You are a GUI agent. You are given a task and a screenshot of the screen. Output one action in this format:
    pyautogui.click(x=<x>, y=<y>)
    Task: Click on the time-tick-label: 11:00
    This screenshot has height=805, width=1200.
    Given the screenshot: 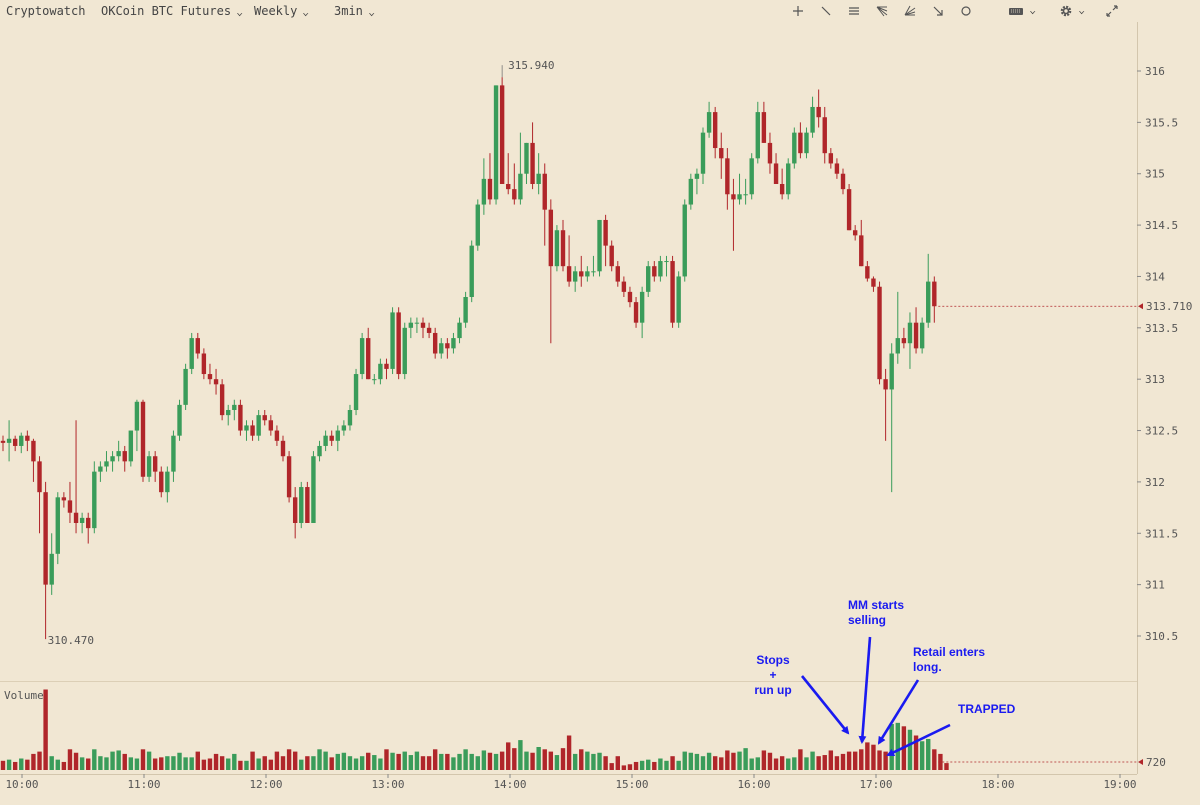 What is the action you would take?
    pyautogui.click(x=143, y=784)
    